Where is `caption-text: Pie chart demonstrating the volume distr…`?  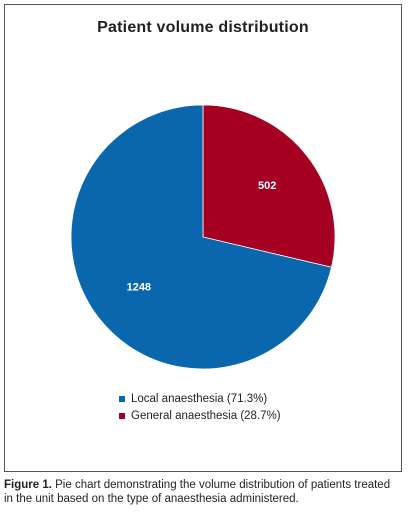 caption-text: Pie chart demonstrating the volume distr… is located at coordinates (197, 492).